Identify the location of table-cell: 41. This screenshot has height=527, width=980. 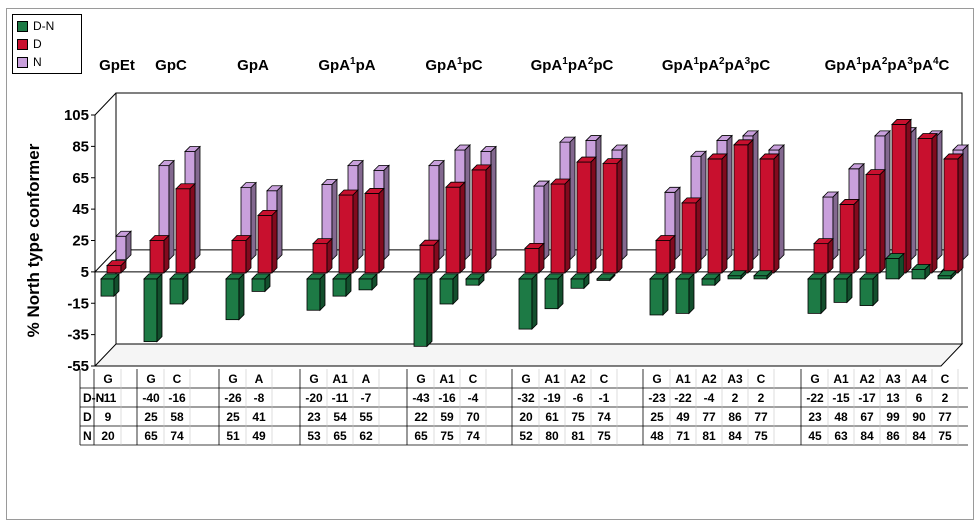
(259, 417).